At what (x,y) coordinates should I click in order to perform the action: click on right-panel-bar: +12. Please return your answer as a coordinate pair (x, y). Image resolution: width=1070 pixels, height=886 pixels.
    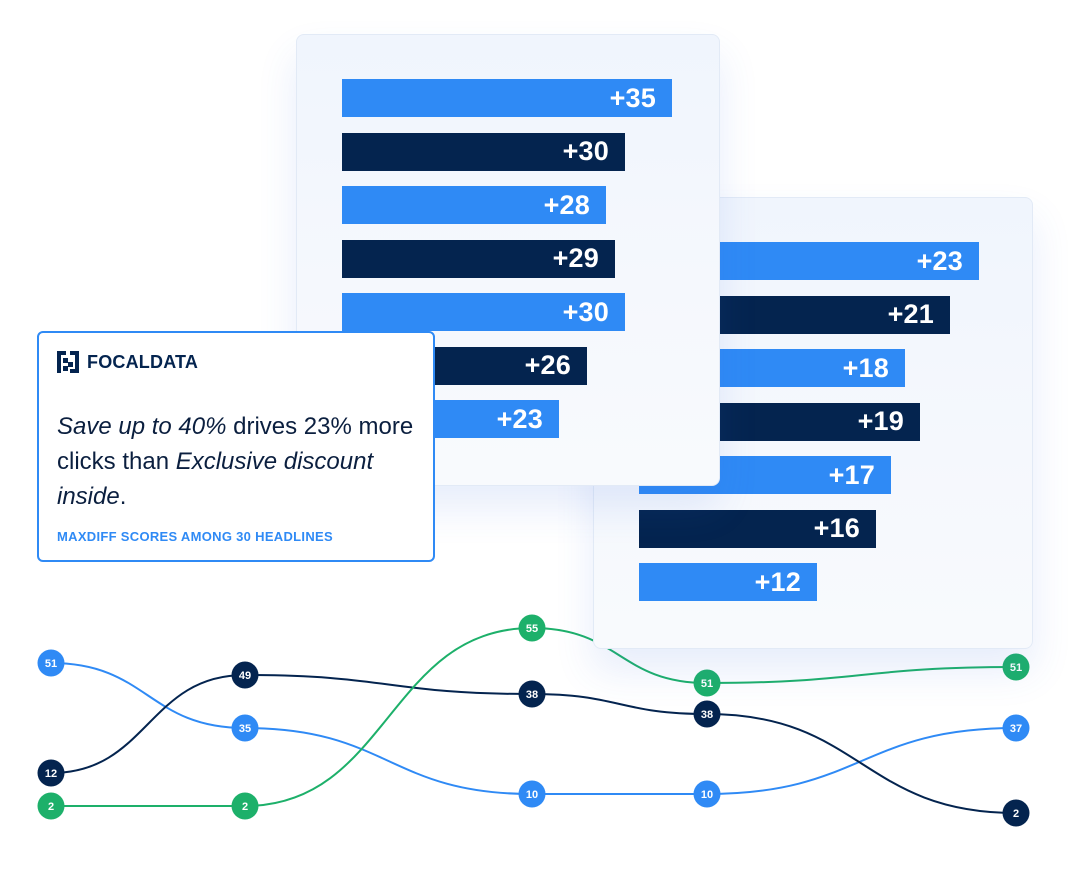
    Looking at the image, I should click on (728, 582).